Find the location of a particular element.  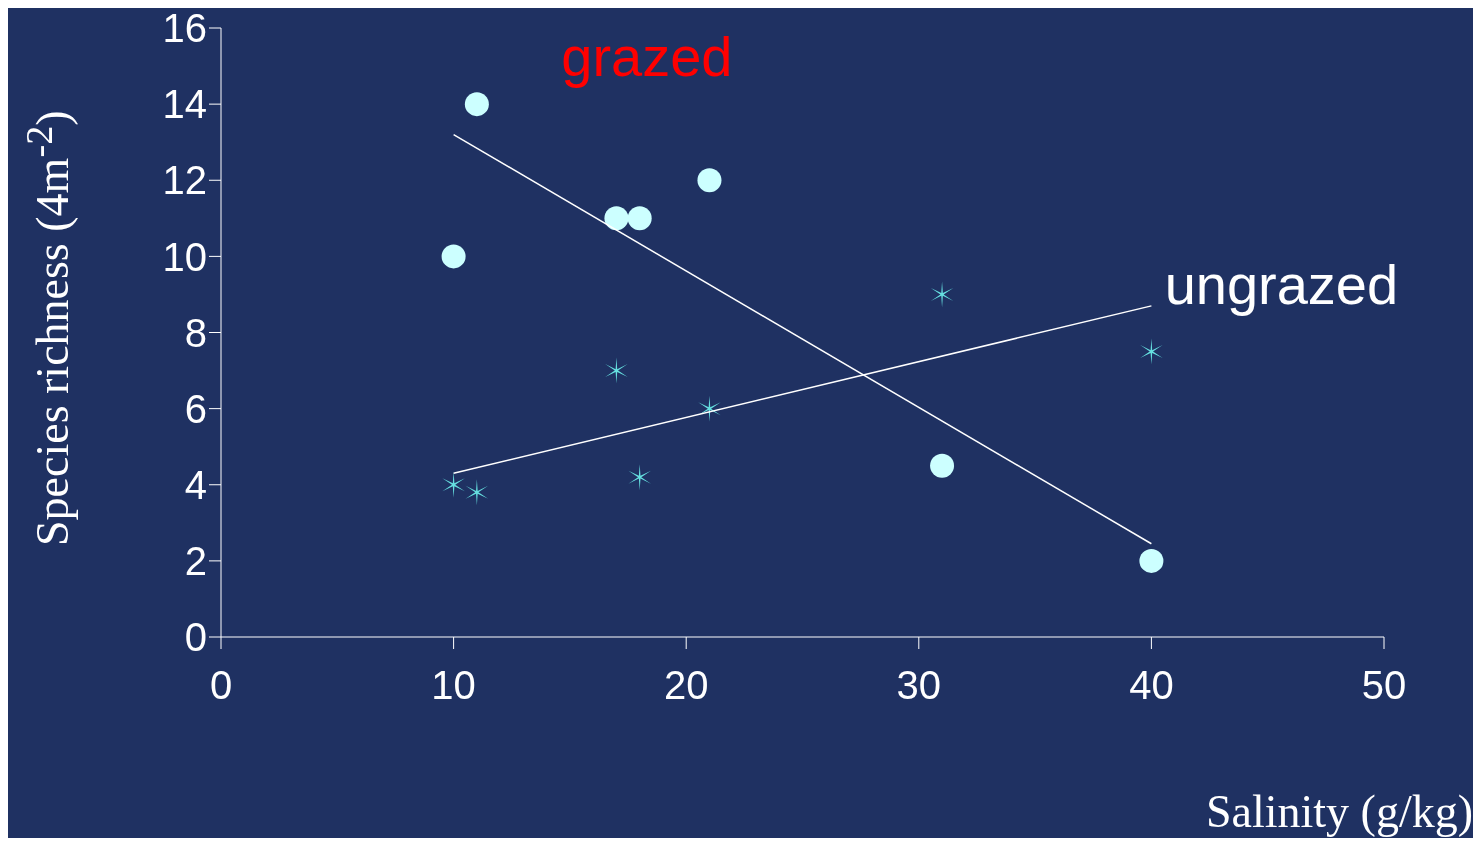

y-tick-label: 6 is located at coordinates (195, 408).